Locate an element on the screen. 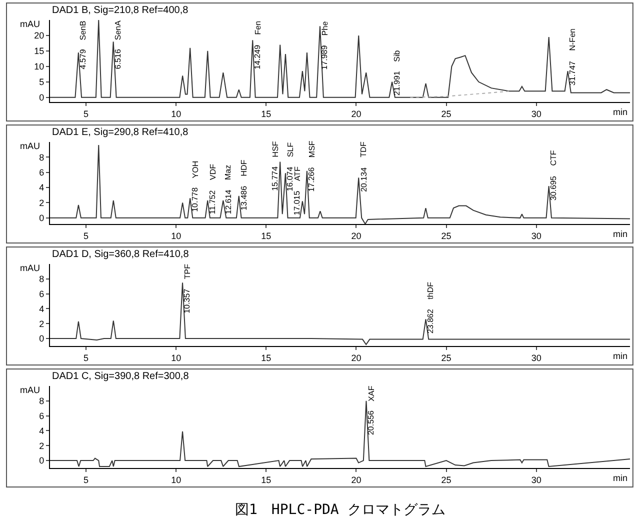 The image size is (642, 524). annotation: 17.015 is located at coordinates (297, 203).